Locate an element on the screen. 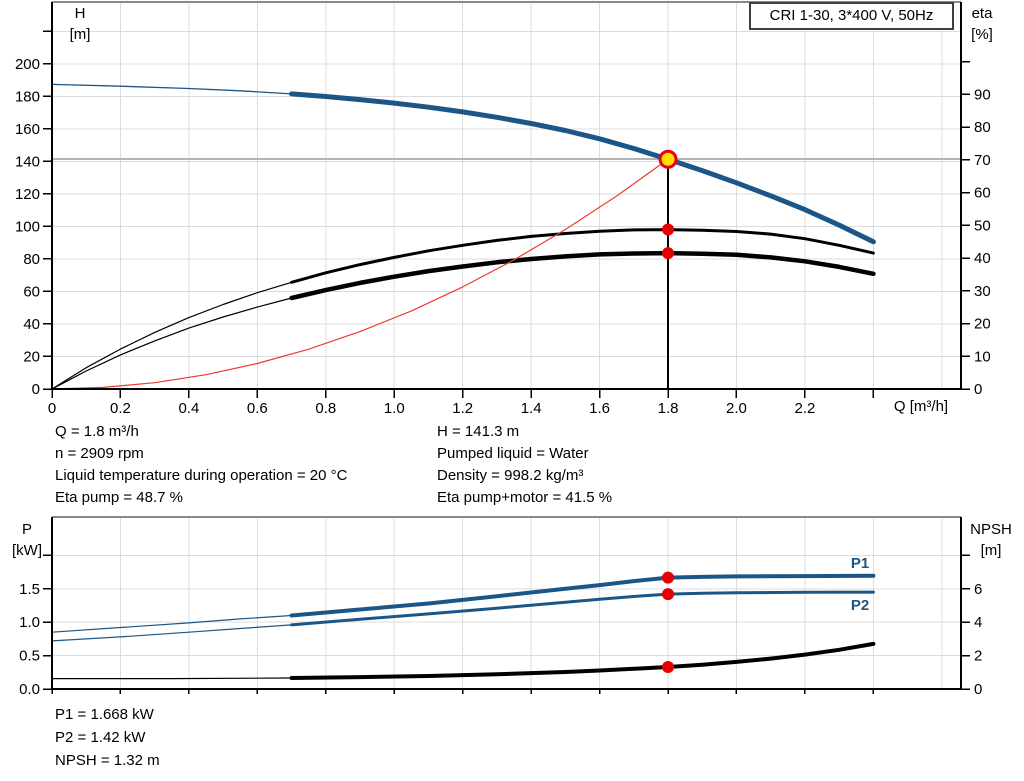 This screenshot has height=781, width=1024. tick-label-y-right: 6 is located at coordinates (978, 589).